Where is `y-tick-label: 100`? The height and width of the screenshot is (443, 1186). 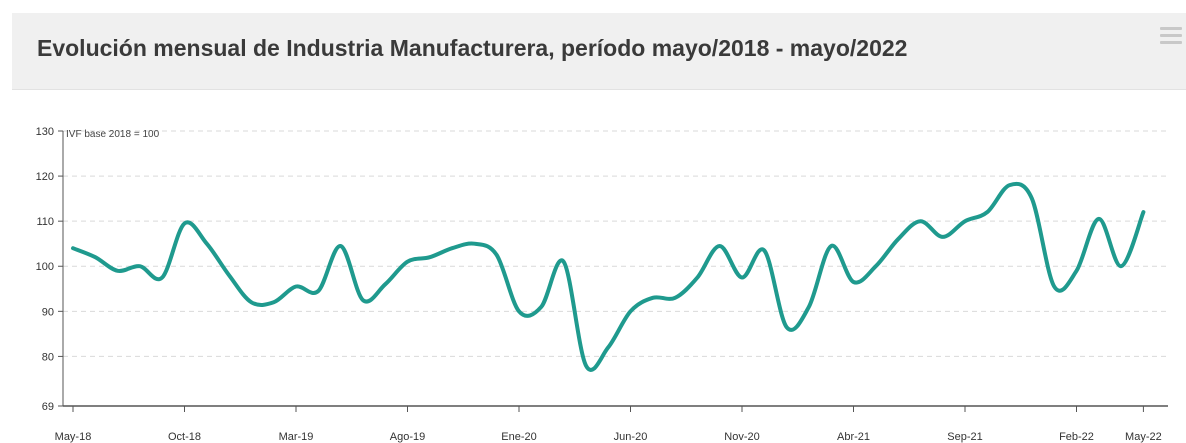 y-tick-label: 100 is located at coordinates (45, 267).